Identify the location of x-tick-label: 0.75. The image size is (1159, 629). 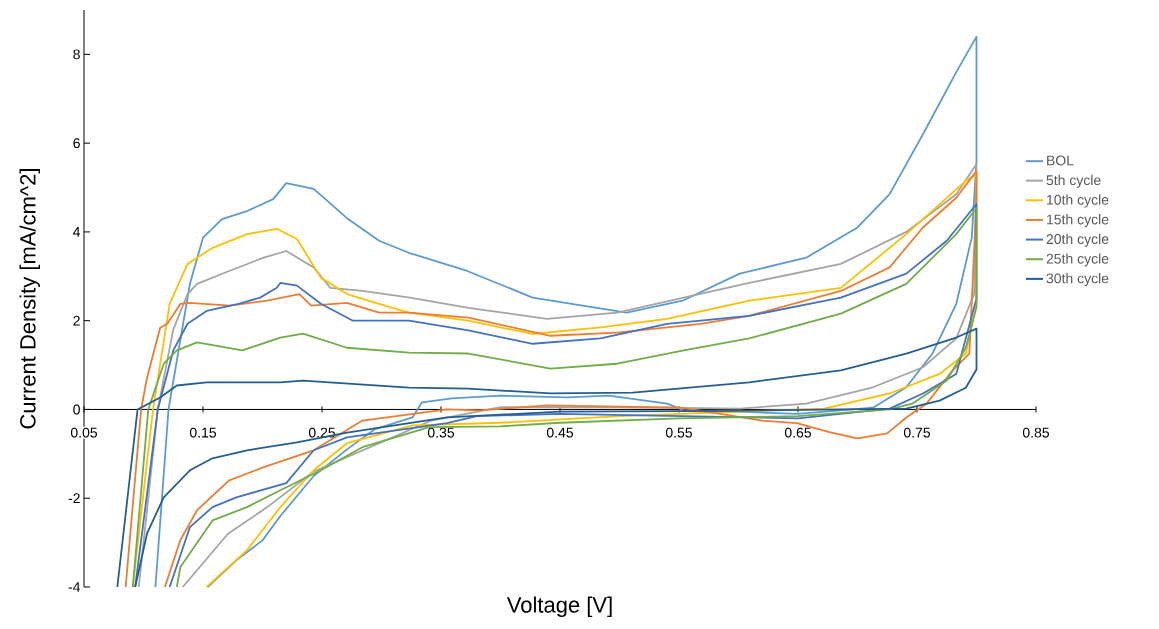
(917, 432).